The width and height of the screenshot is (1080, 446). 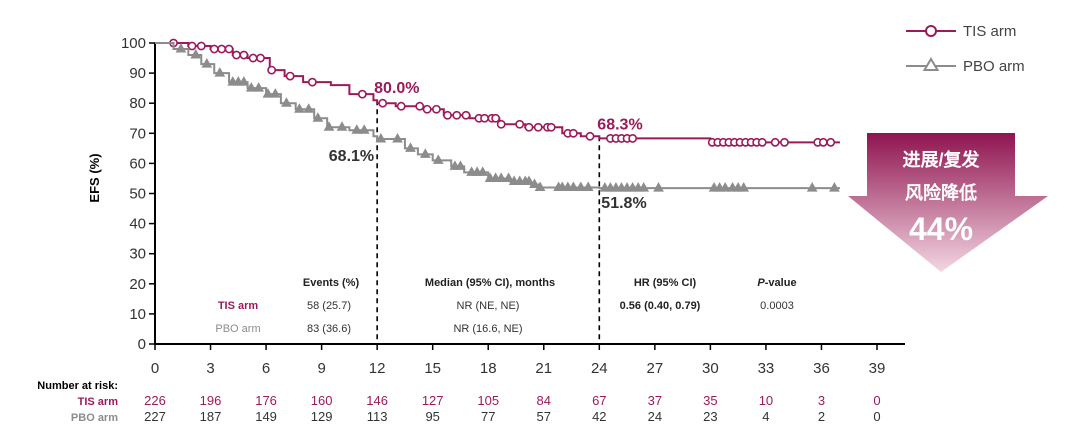 What do you see at coordinates (490, 283) in the screenshot?
I see `stats-header-median: Median (95% CI), months` at bounding box center [490, 283].